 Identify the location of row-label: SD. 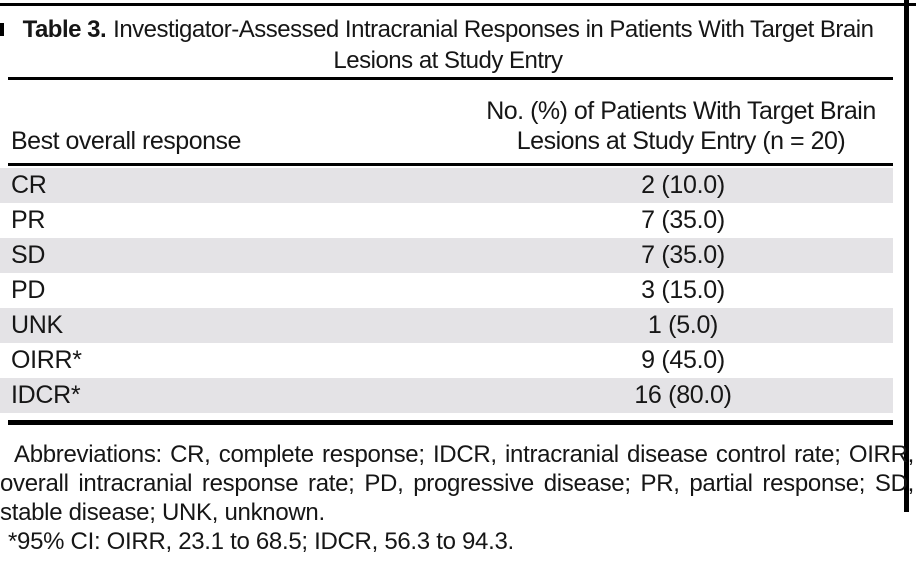
(28, 255).